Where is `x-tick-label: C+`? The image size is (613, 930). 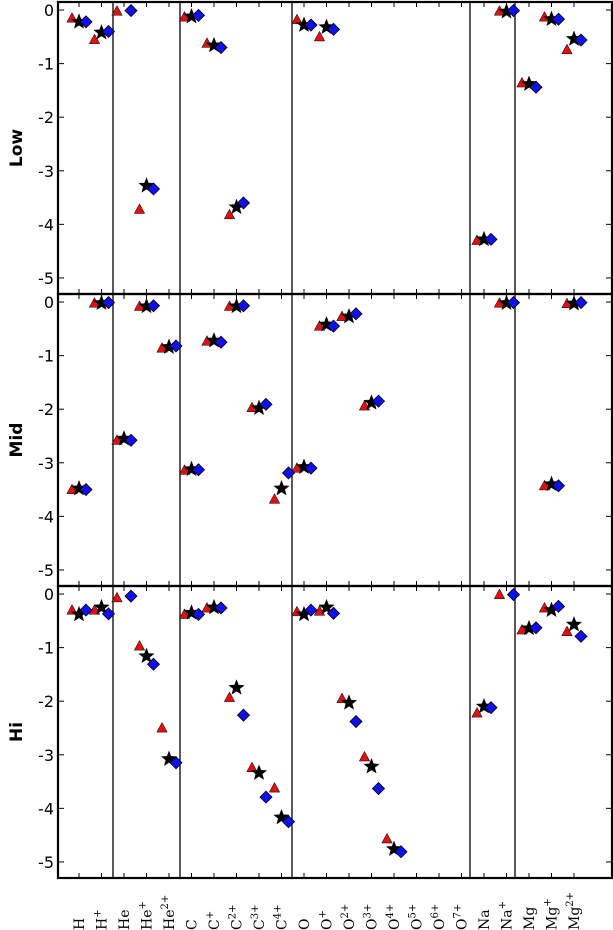
x-tick-label: C+ is located at coordinates (214, 920).